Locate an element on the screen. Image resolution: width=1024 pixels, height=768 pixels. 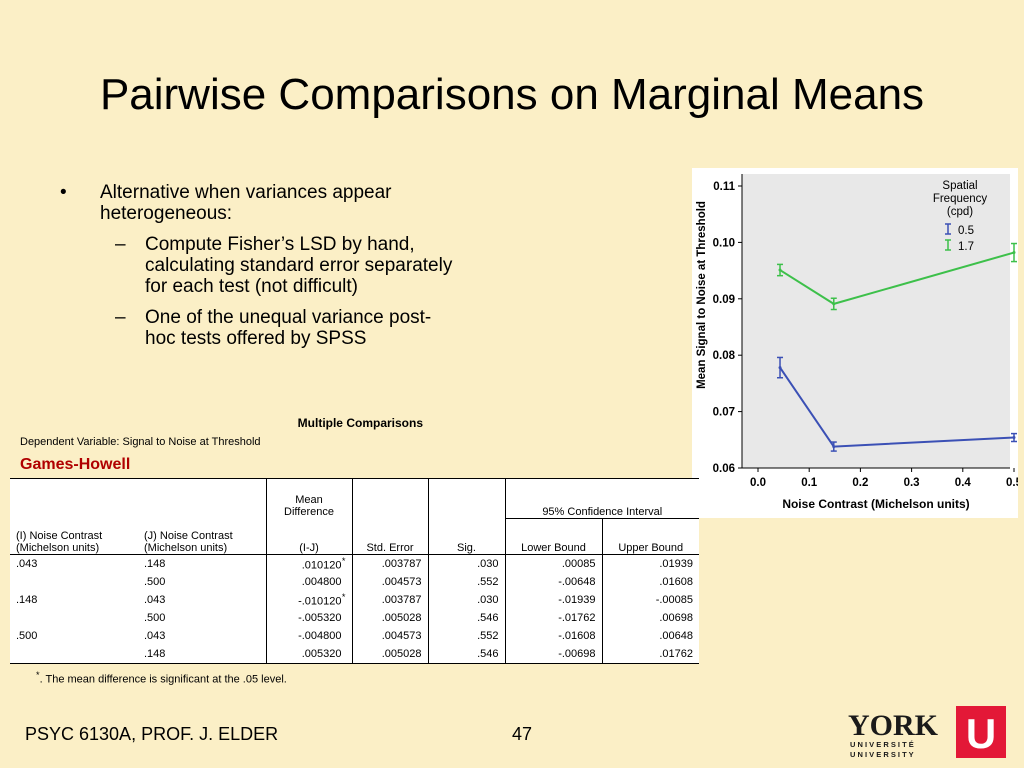
cell-std-error: .005028 is located at coordinates (389, 618).